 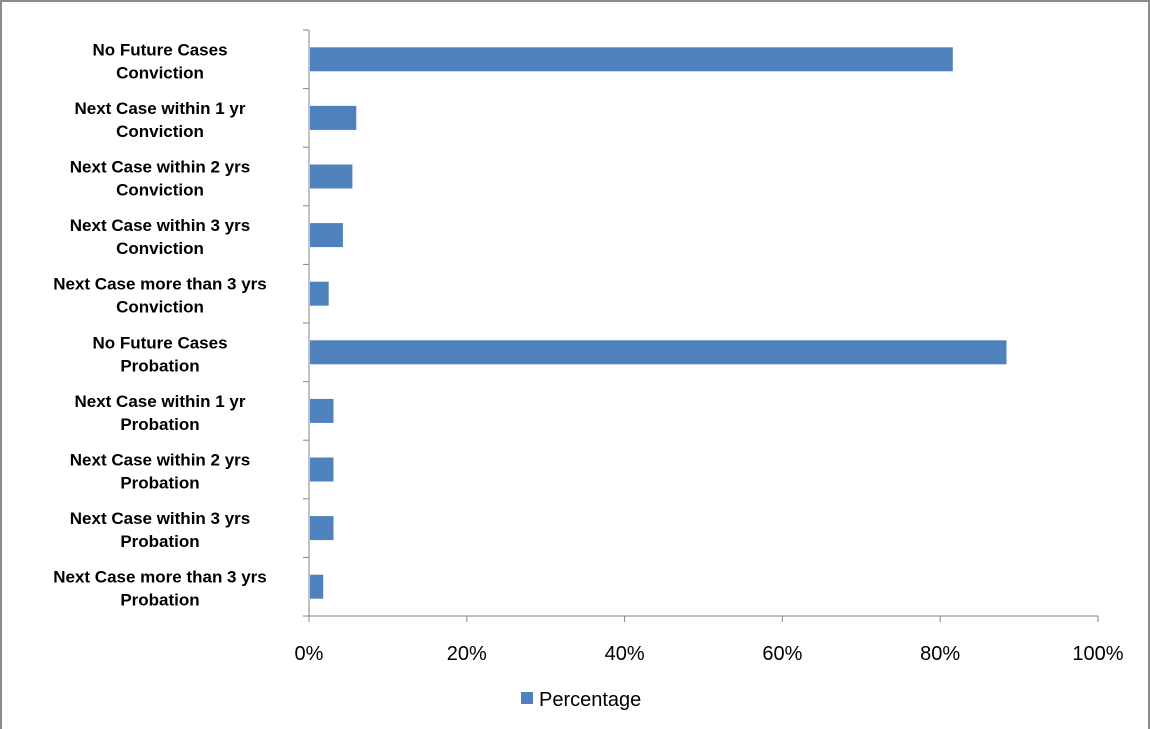 I want to click on category-label: Next Case within 2 yrs Conviction, so click(x=160, y=179).